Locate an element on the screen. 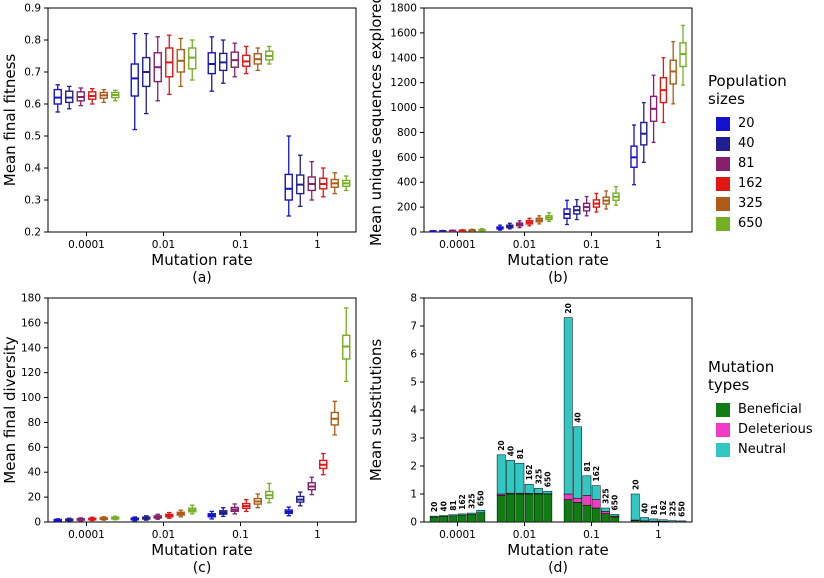 This screenshot has height=578, width=824. y-tick-label: 8 is located at coordinates (413, 299).